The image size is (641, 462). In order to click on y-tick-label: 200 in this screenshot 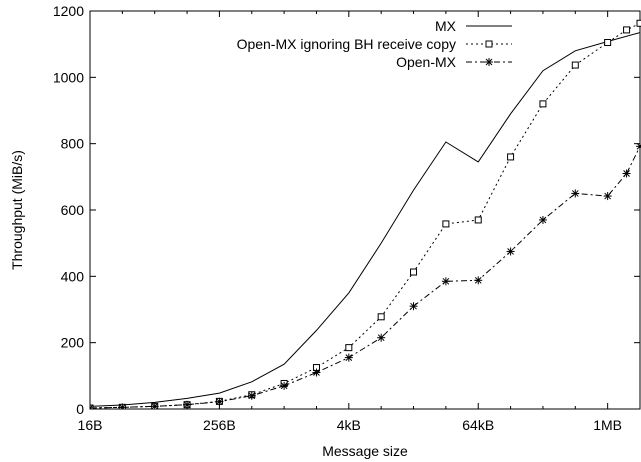, I will do `click(73, 343)`.